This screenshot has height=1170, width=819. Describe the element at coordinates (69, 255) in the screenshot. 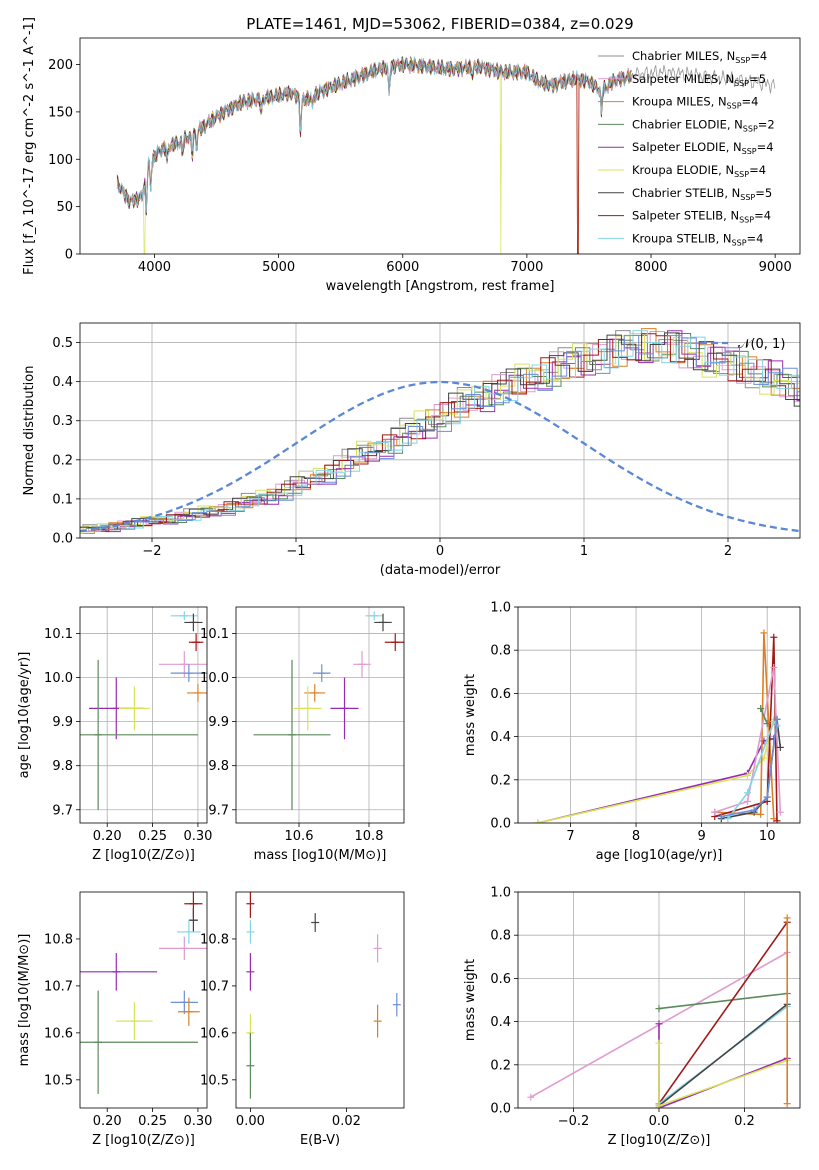

I see `y-tick-label: 0` at that location.